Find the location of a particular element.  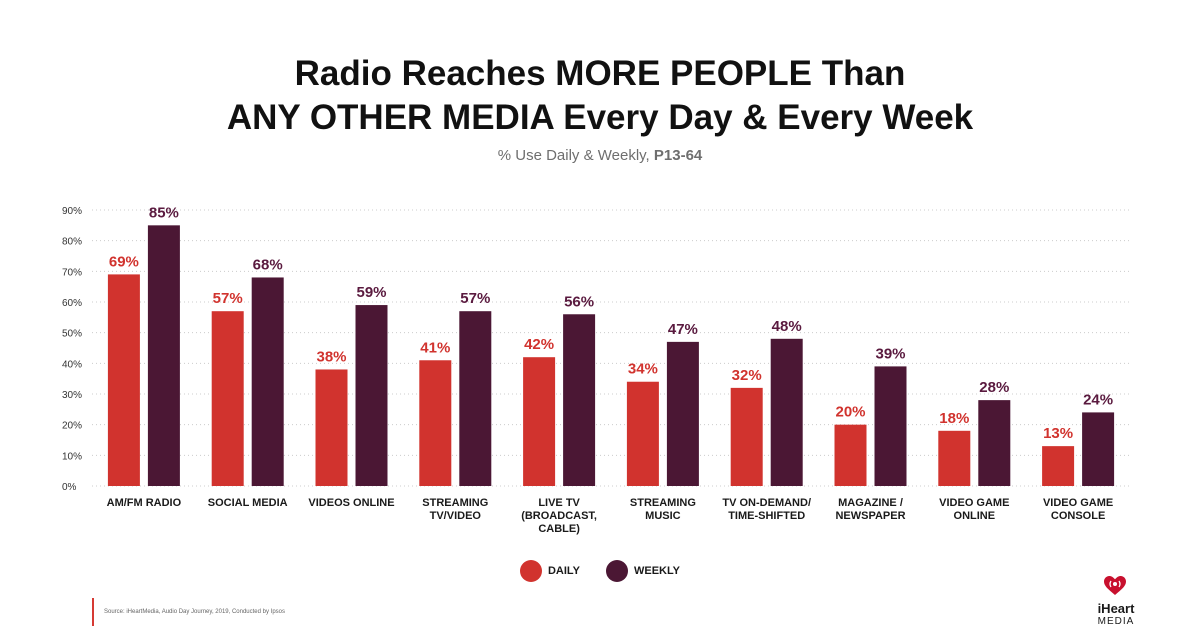

subtitle-bold: P13-64 is located at coordinates (678, 155).